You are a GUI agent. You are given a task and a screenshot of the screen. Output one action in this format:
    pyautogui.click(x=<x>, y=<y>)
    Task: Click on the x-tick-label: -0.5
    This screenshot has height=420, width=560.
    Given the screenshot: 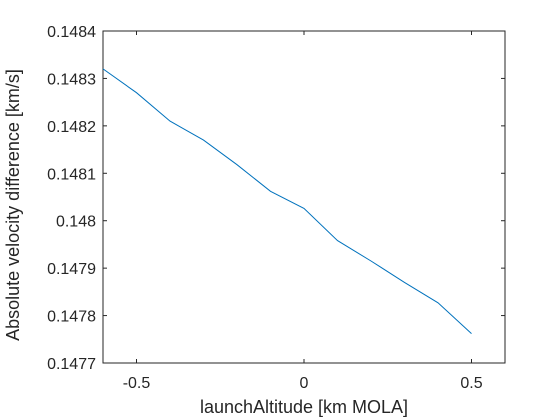 What is the action you would take?
    pyautogui.click(x=137, y=383)
    